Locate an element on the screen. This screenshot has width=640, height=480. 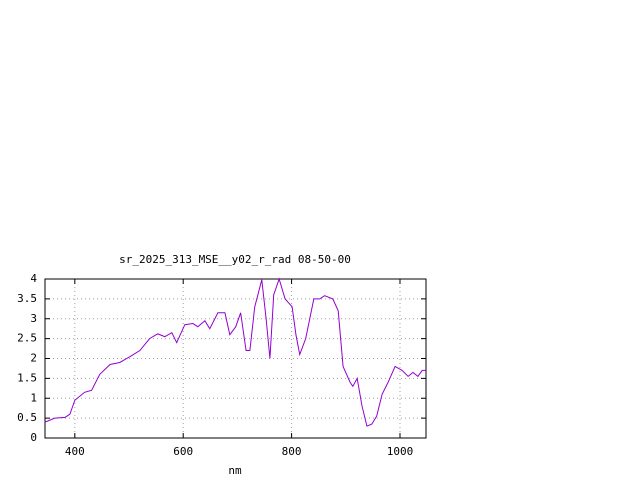
x-tick-label: 400 is located at coordinates (75, 451).